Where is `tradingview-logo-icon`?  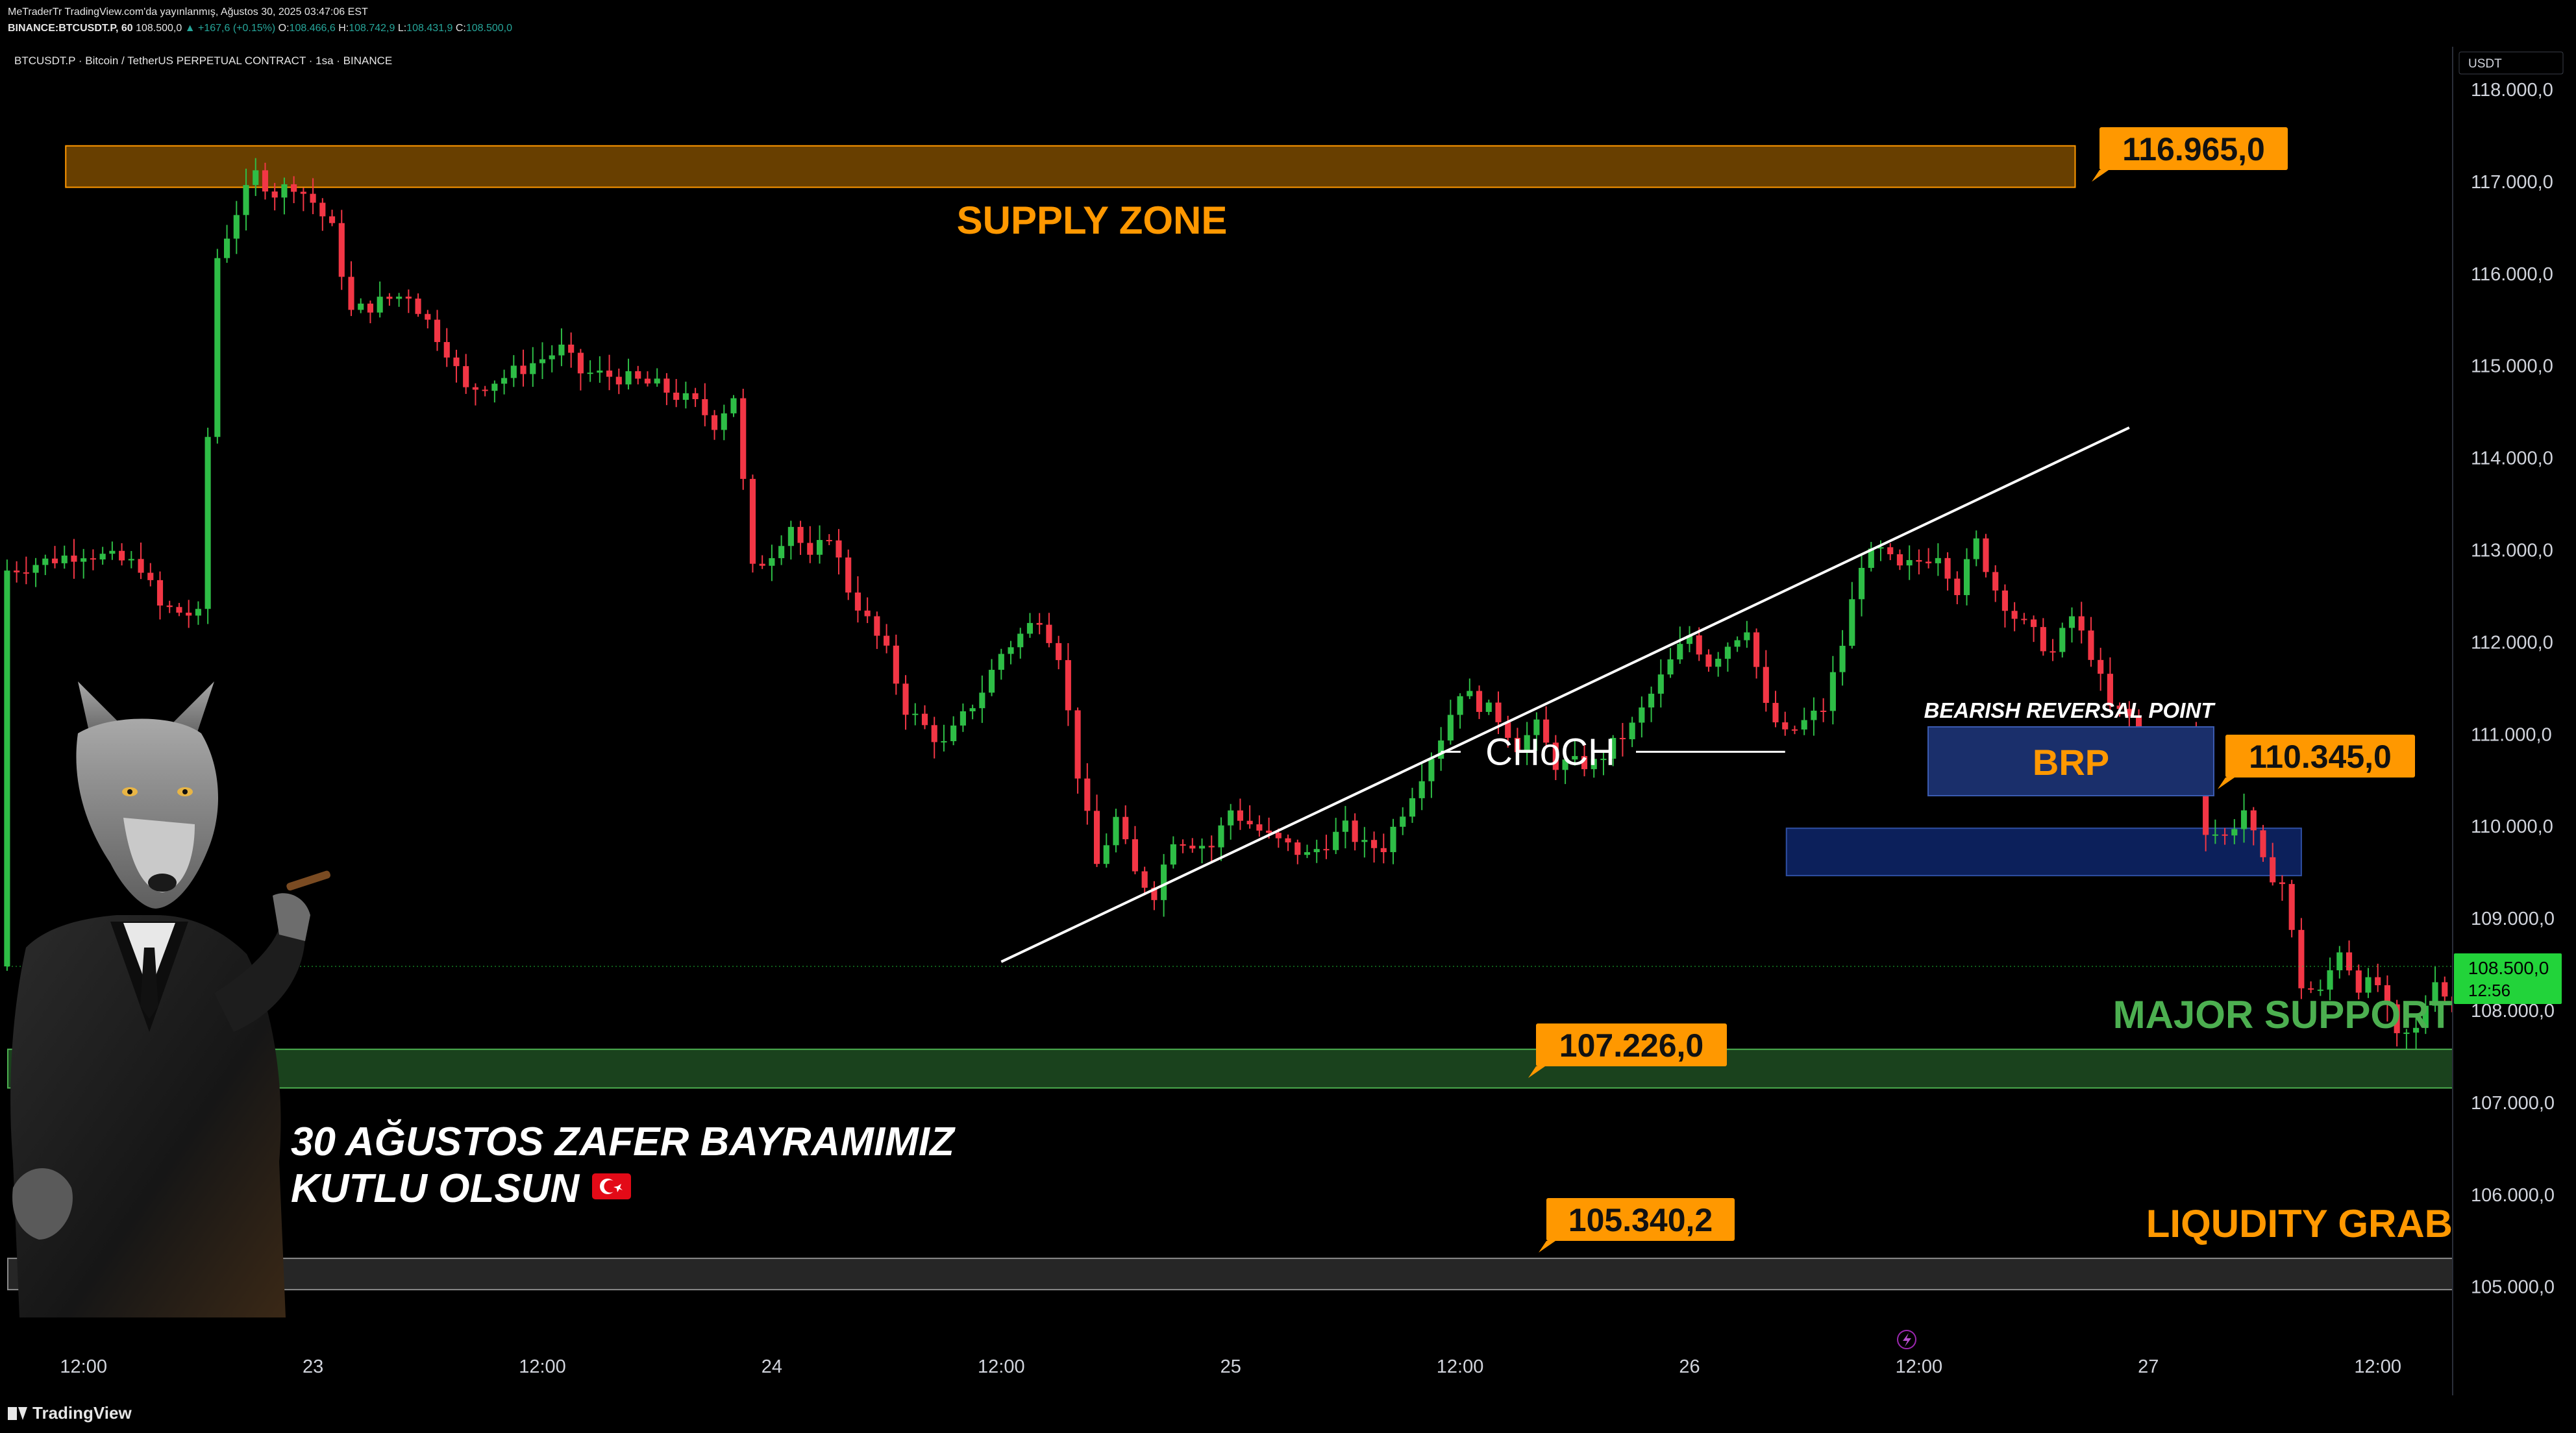
tradingview-logo-icon is located at coordinates (17, 1413).